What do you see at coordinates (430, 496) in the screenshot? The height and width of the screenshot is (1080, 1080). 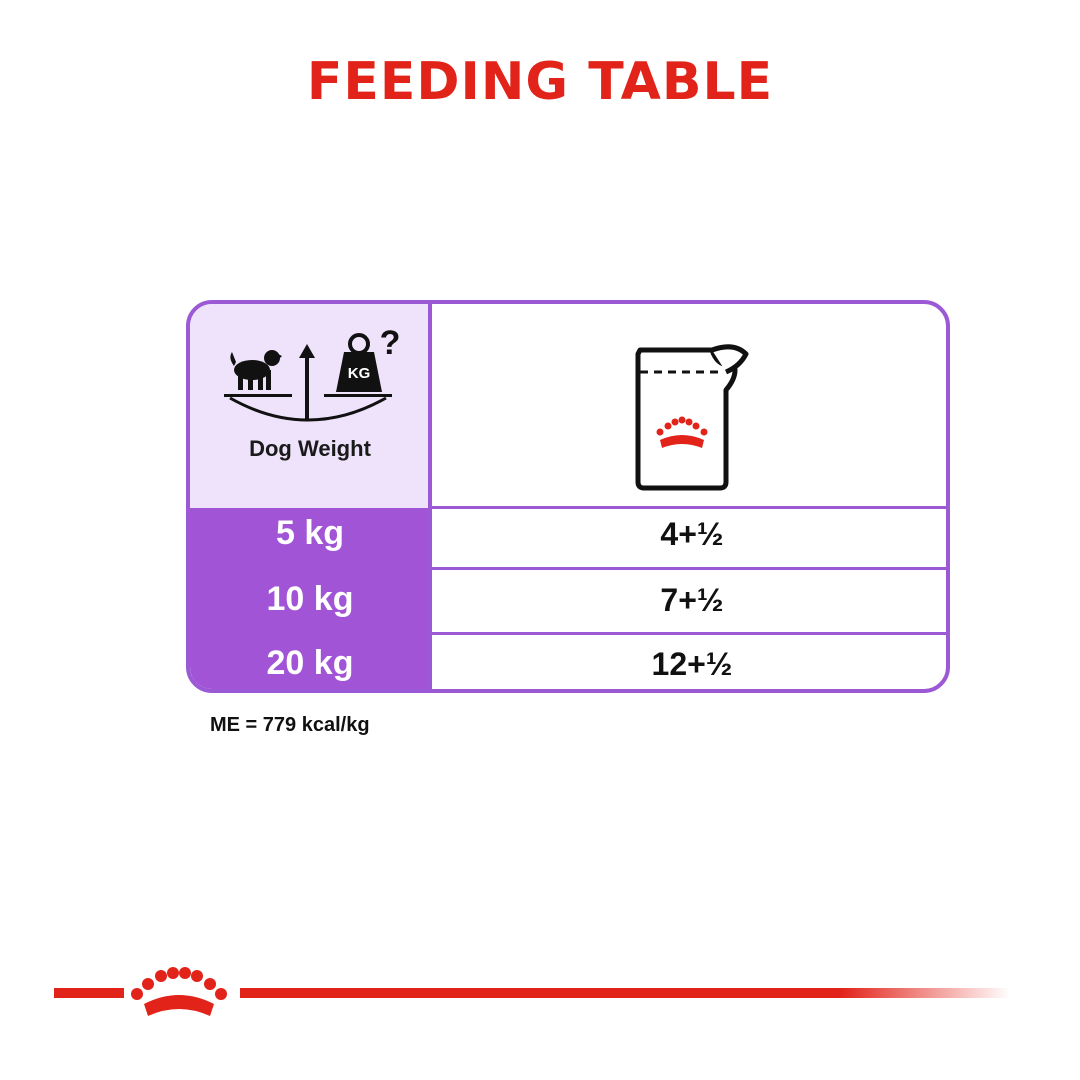 I see `column-divider` at bounding box center [430, 496].